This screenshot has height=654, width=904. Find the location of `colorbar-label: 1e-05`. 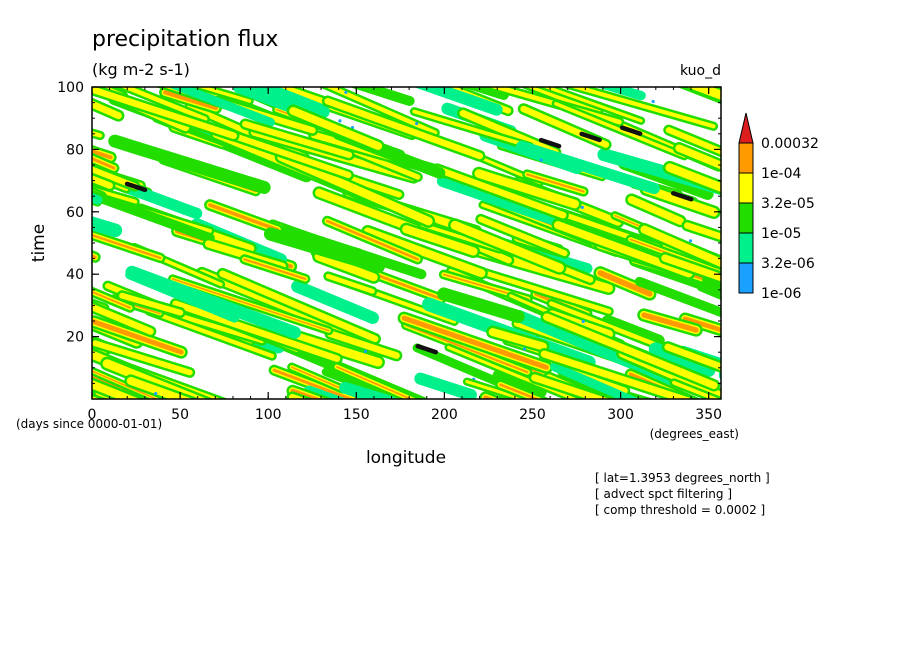

colorbar-label: 1e-05 is located at coordinates (781, 234).